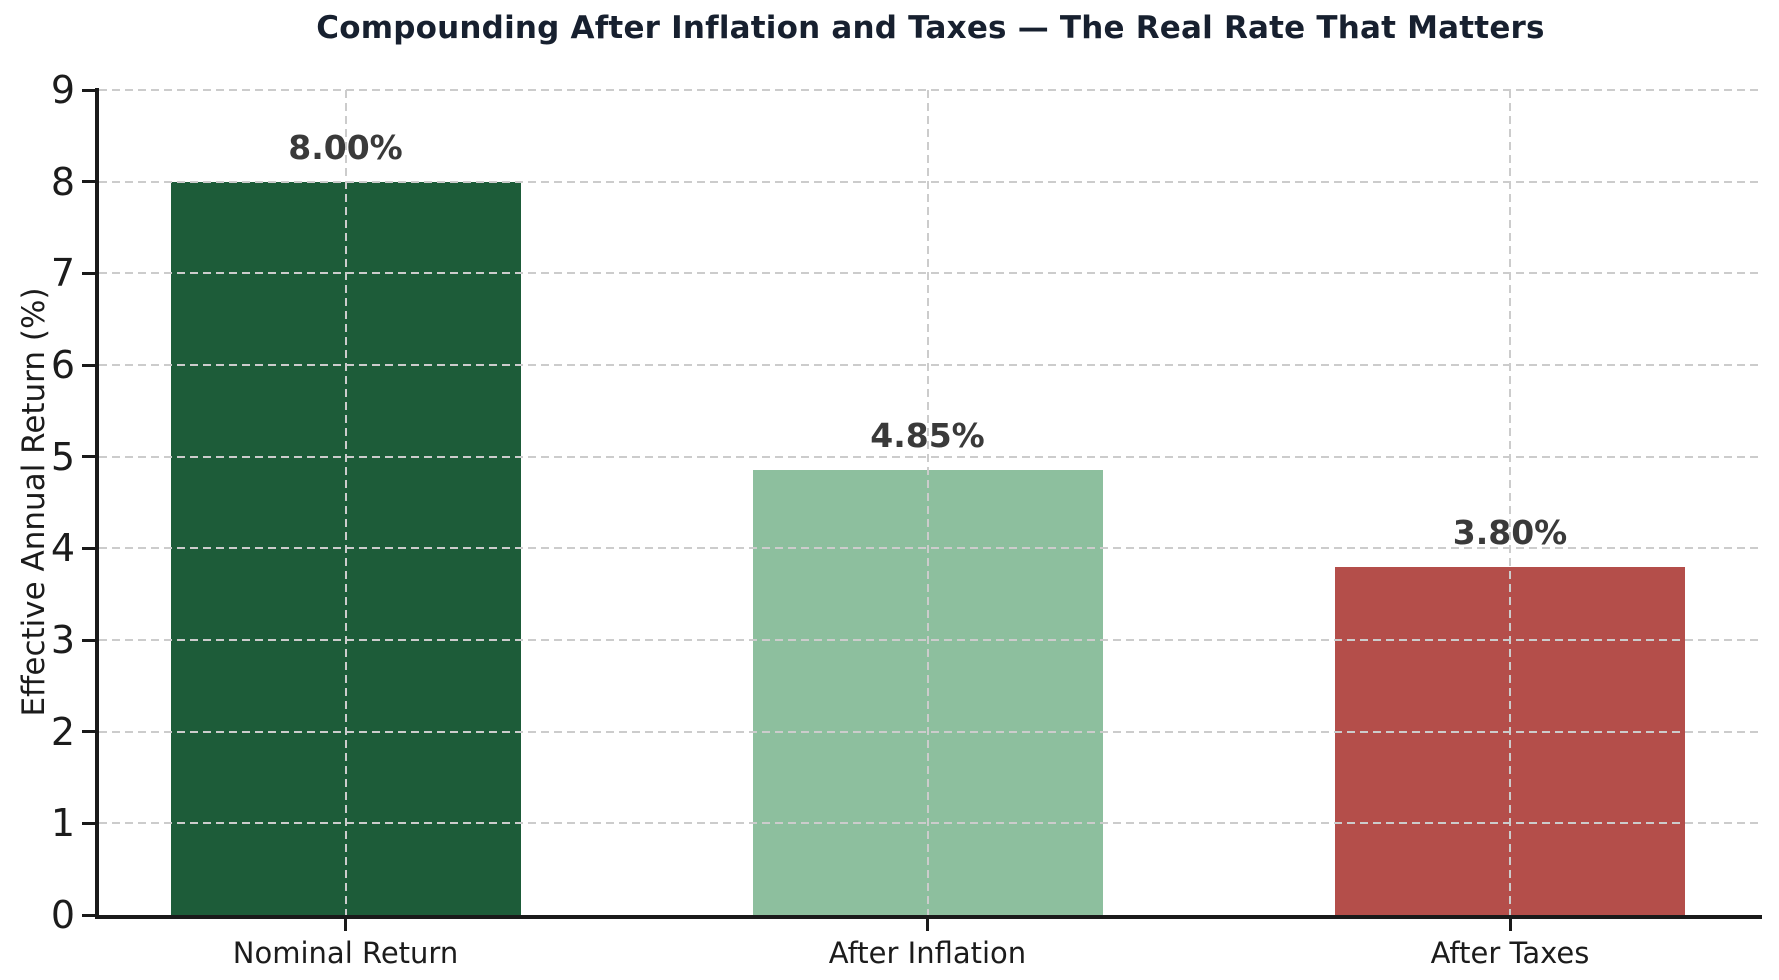 The width and height of the screenshot is (1779, 980). I want to click on x-axis-spine, so click(928, 917).